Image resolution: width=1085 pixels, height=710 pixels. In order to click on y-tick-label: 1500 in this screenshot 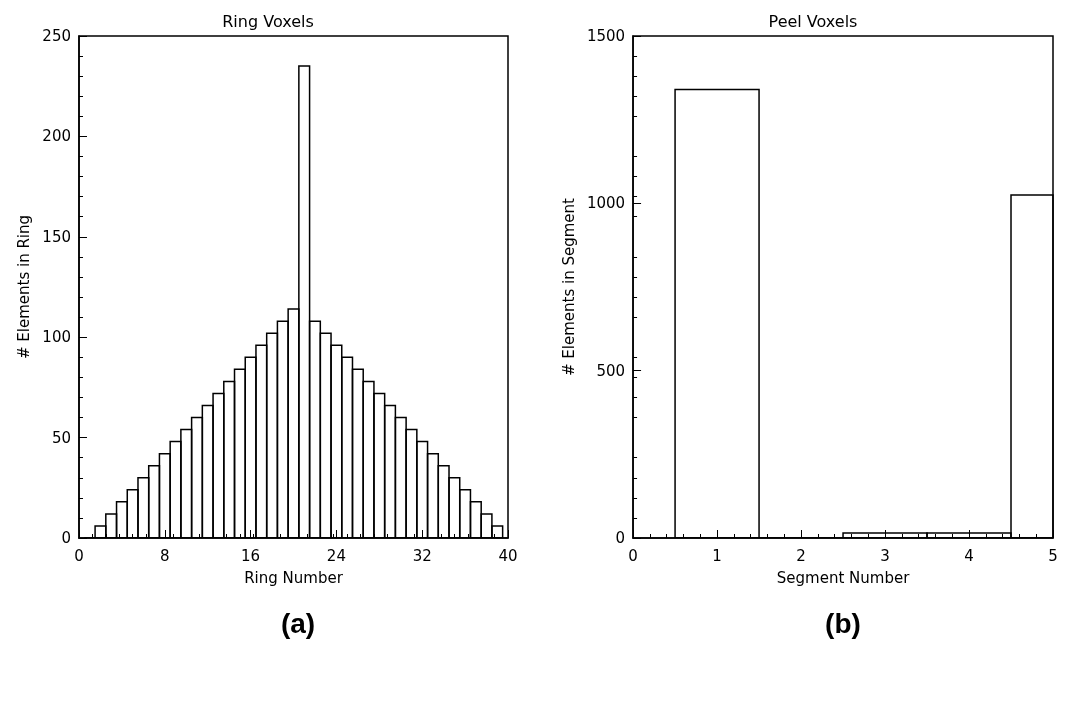, I will do `click(606, 36)`.